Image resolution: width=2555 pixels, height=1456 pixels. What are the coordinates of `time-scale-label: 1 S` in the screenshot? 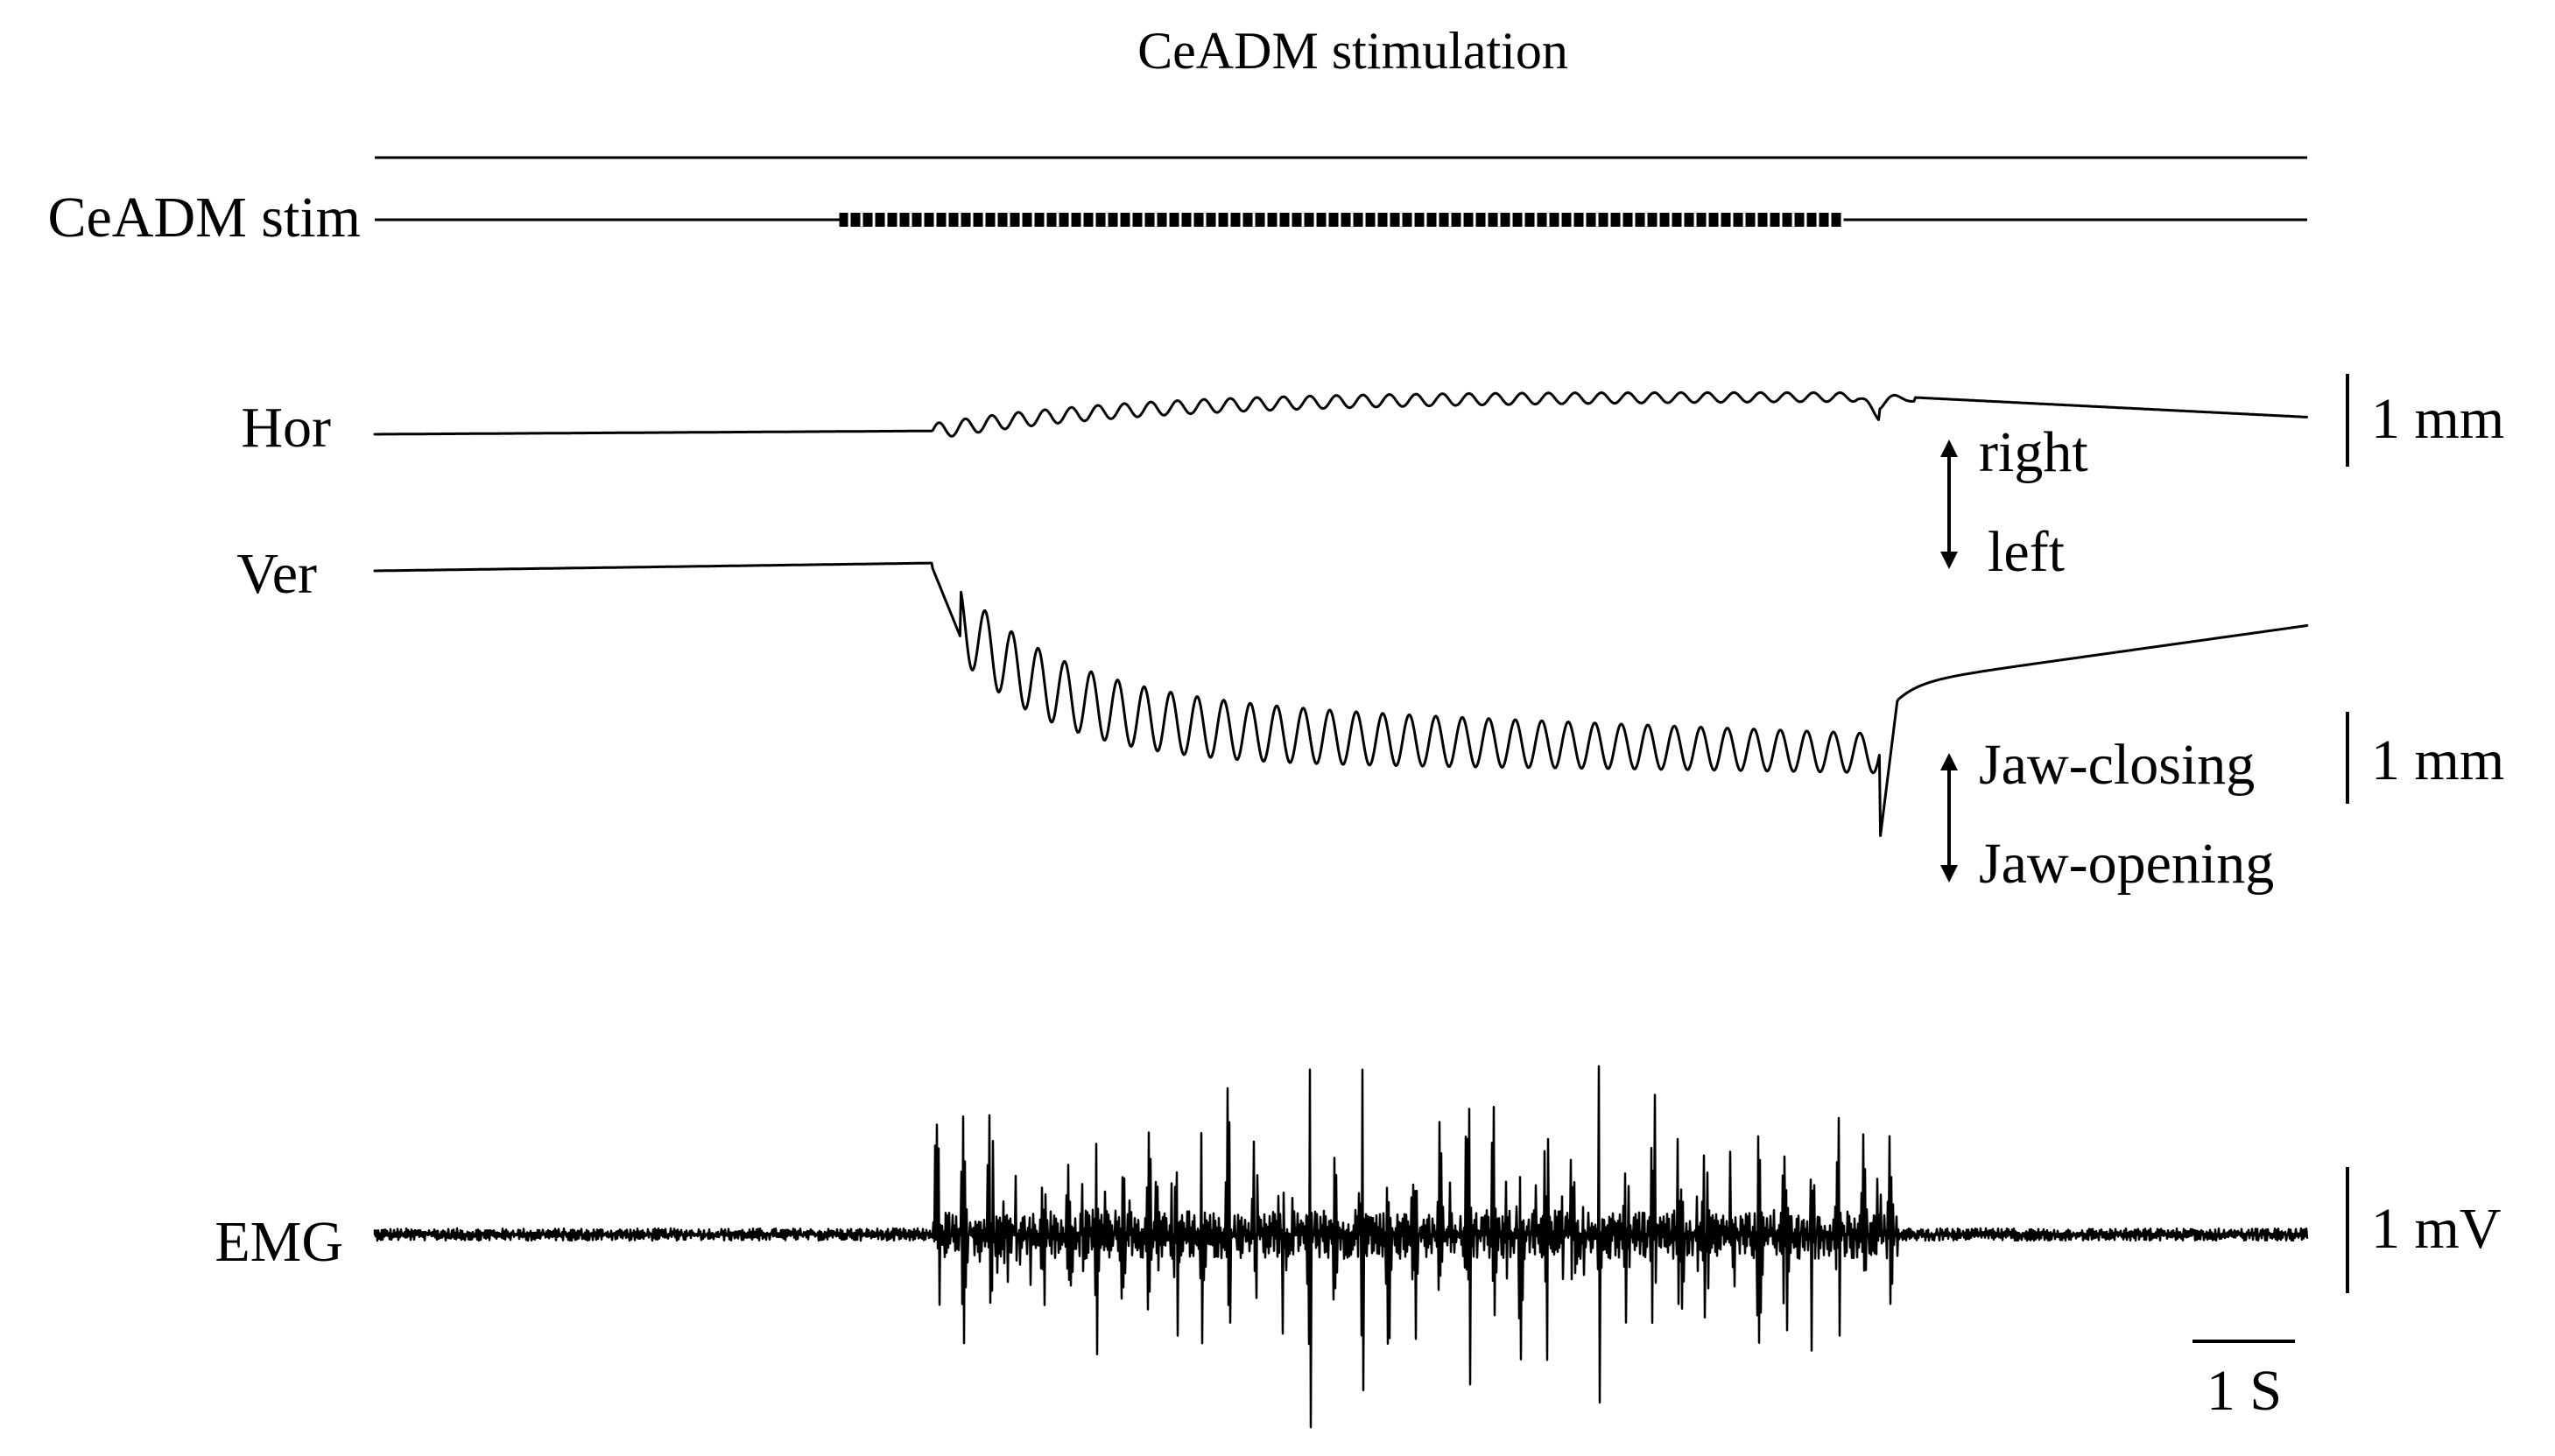 It's located at (2244, 1391).